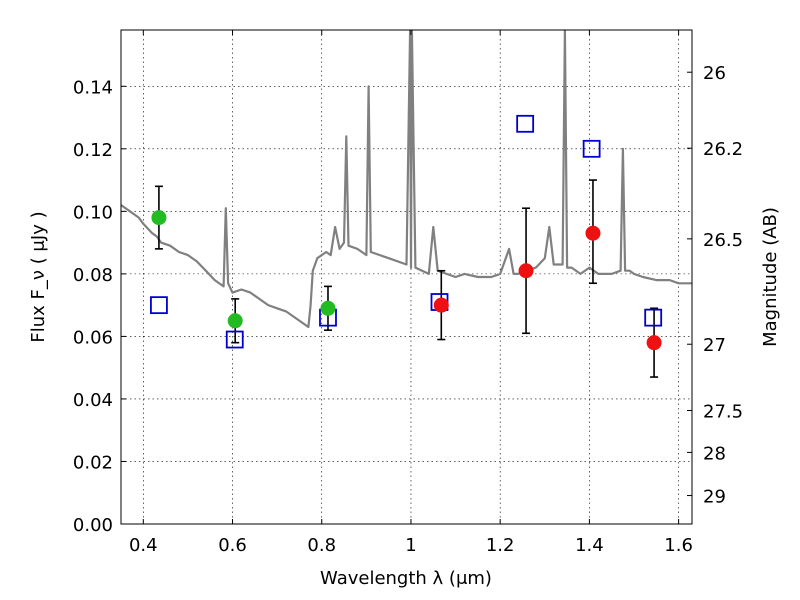 The image size is (800, 600). Describe the element at coordinates (723, 412) in the screenshot. I see `y2-tick-label-4: 27.5` at that location.